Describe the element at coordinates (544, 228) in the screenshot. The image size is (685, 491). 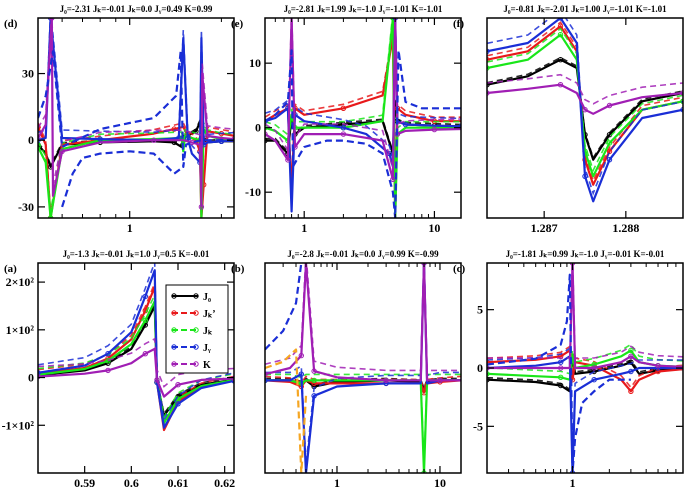
I see `xtick-label-f-0: 1.287` at that location.